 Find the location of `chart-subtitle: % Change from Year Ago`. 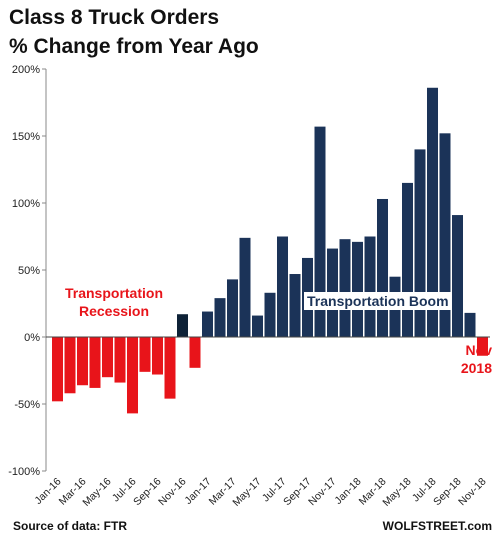

chart-subtitle: % Change from Year Ago is located at coordinates (134, 46).